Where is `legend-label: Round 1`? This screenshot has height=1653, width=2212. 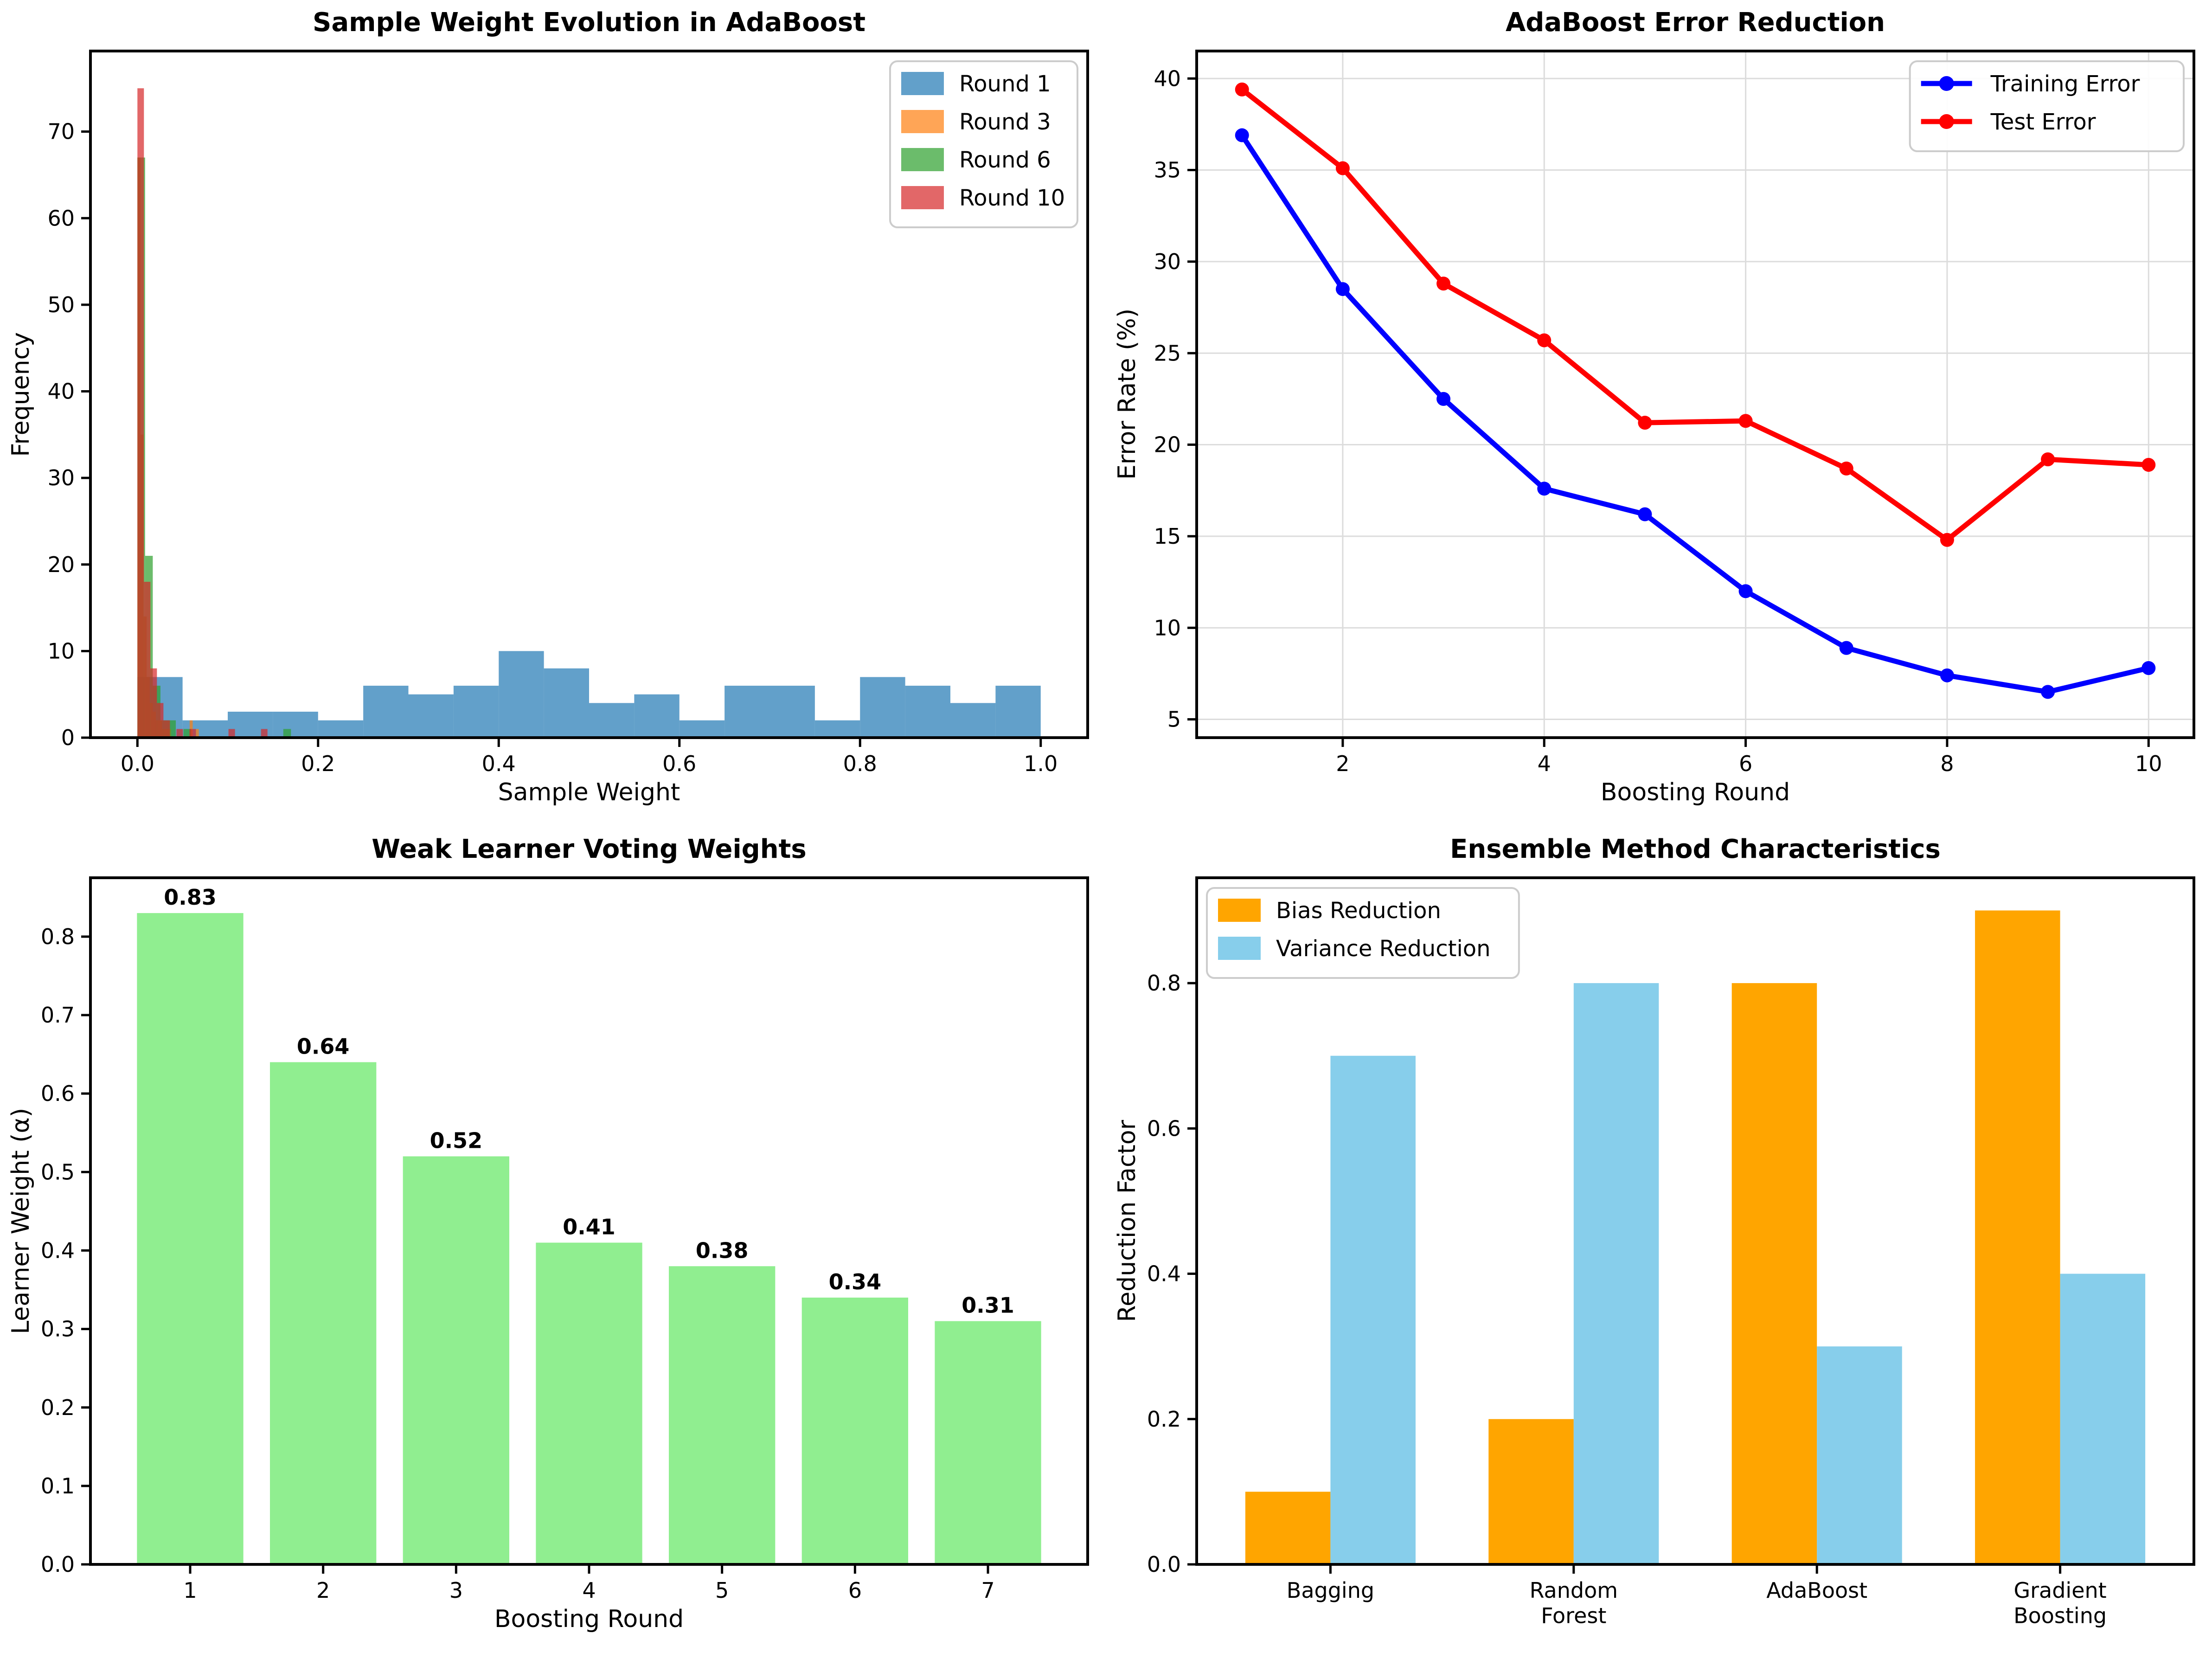
legend-label: Round 1 is located at coordinates (1005, 84).